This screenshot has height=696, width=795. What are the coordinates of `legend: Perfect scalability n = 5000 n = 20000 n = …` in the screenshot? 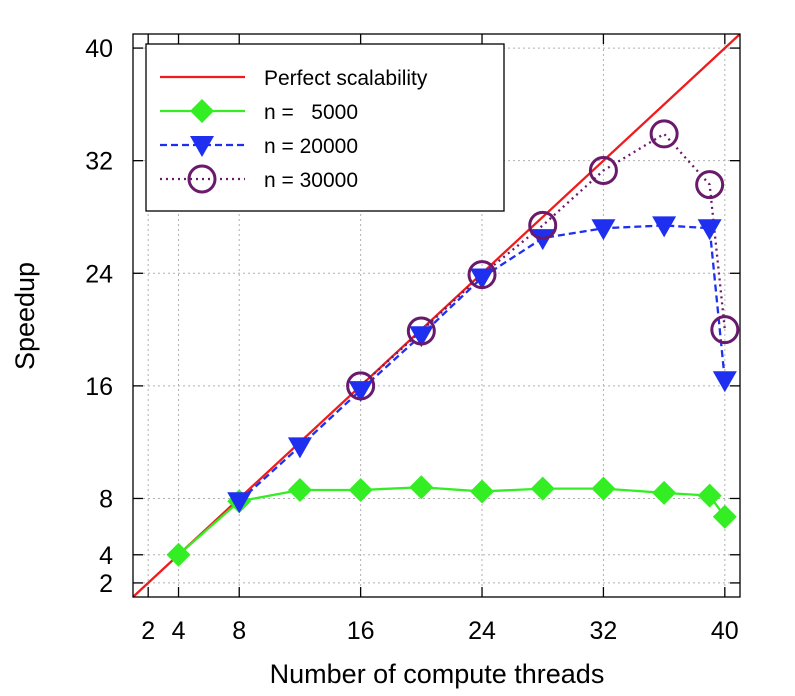 It's located at (325, 127).